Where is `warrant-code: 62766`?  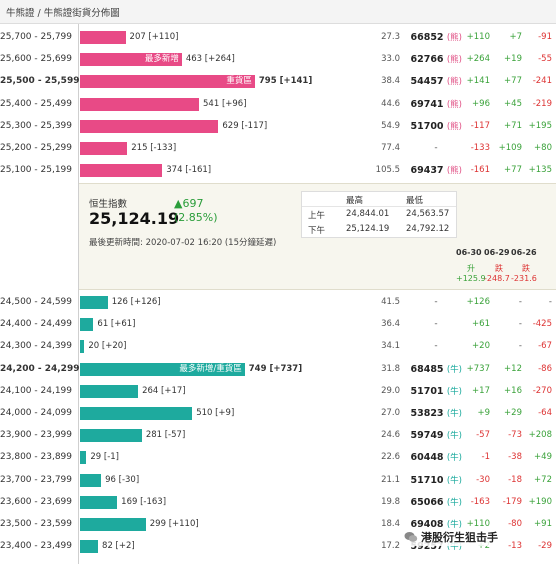
warrant-code: 62766 is located at coordinates (427, 60).